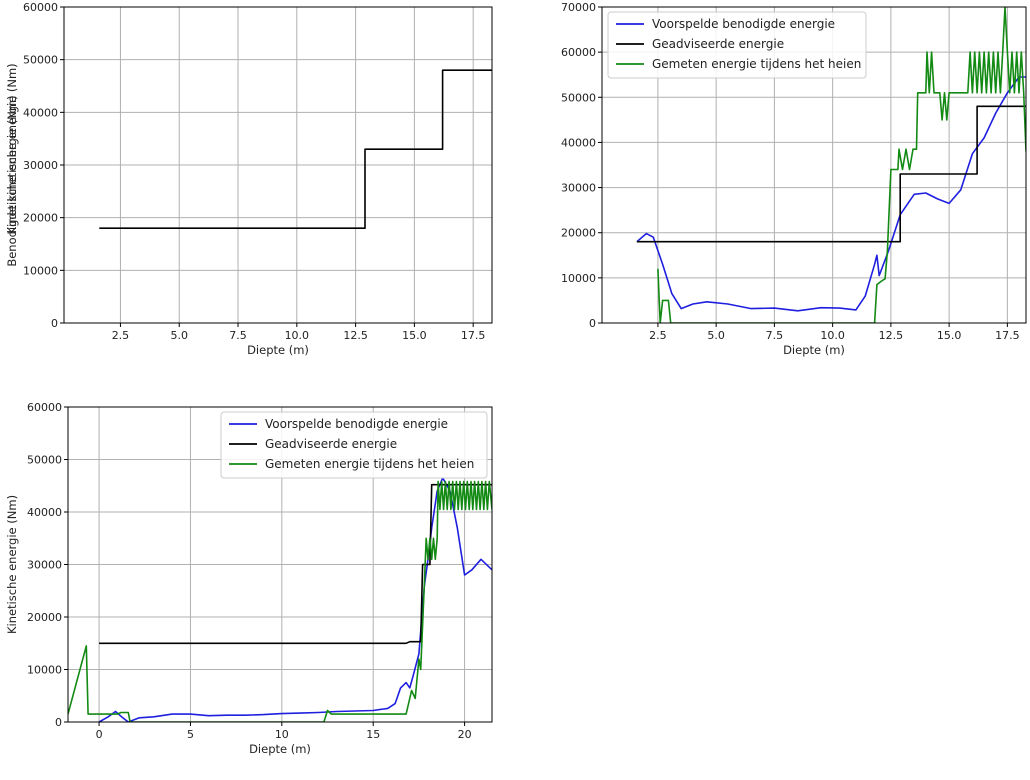 The height and width of the screenshot is (780, 1030). I want to click on x-tick-label: 0, so click(99, 734).